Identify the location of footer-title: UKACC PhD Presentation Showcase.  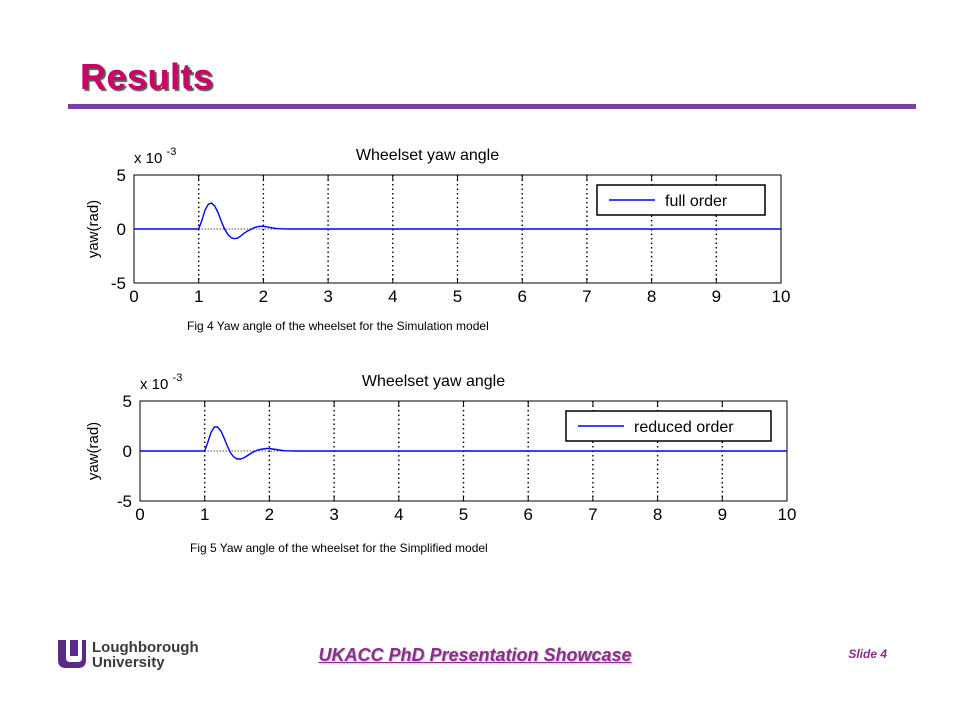
(480, 655).